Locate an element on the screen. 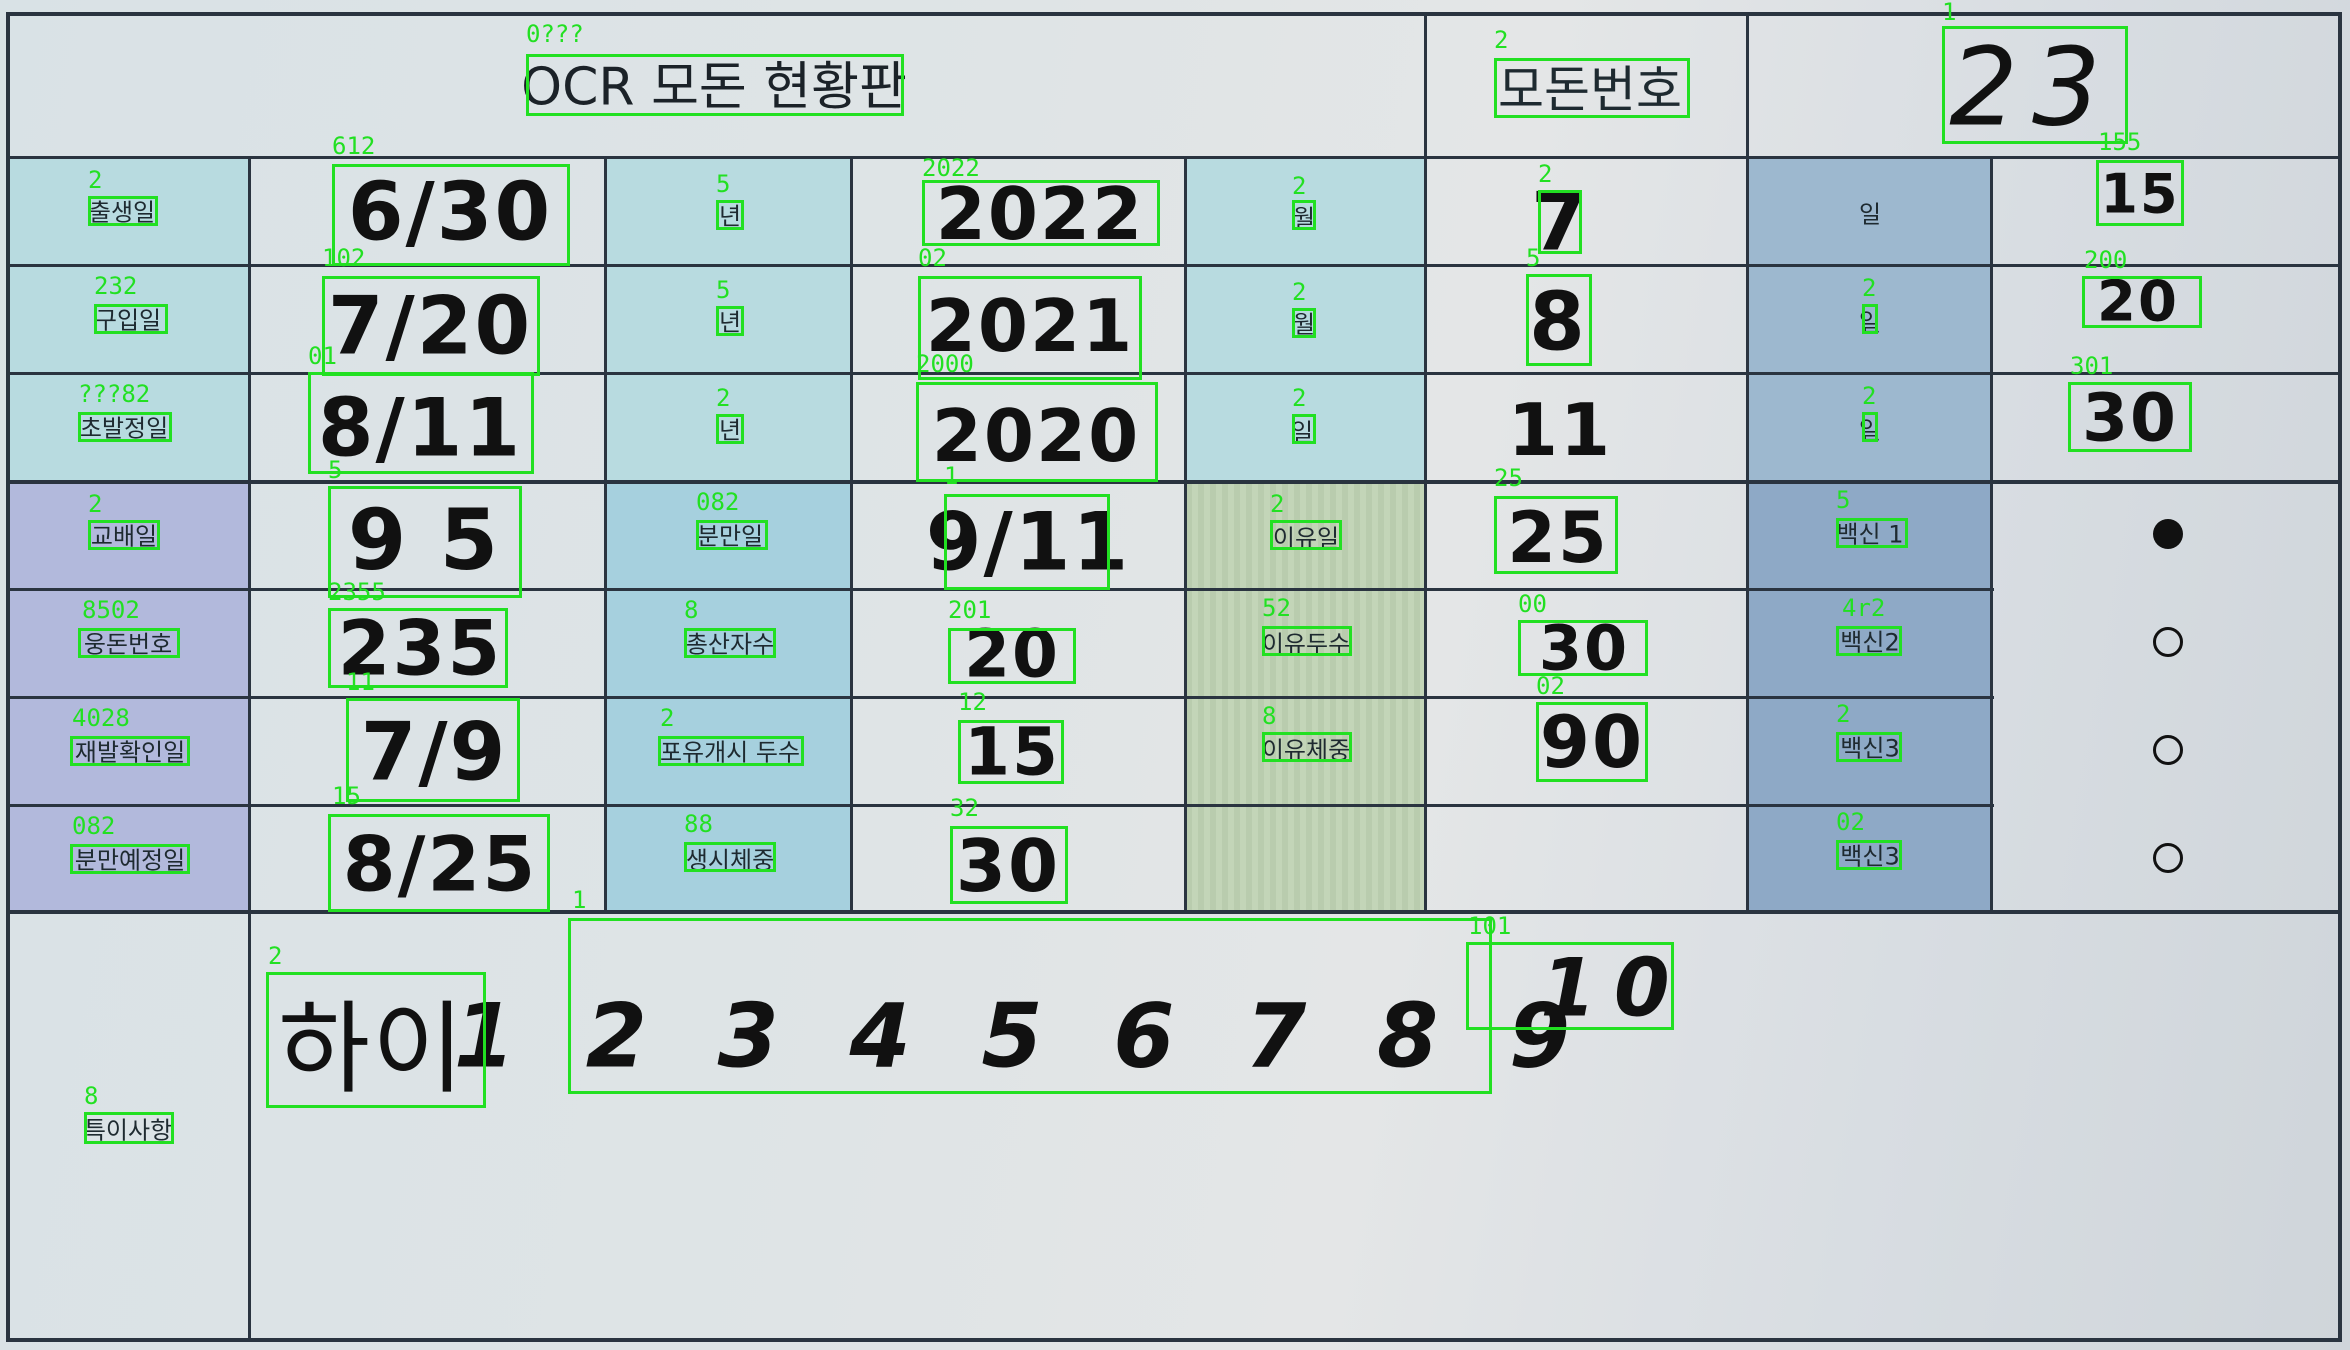 Image resolution: width=2350 pixels, height=1350 pixels. recheck-date-value: 7/9 is located at coordinates (434, 752).